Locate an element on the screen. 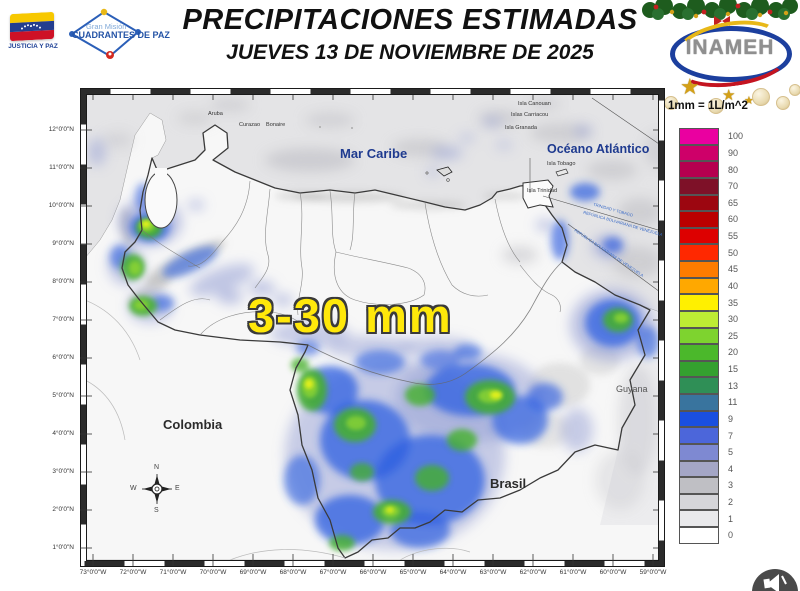 This screenshot has height=591, width=800. island-label: Isla Canouan is located at coordinates (534, 103).